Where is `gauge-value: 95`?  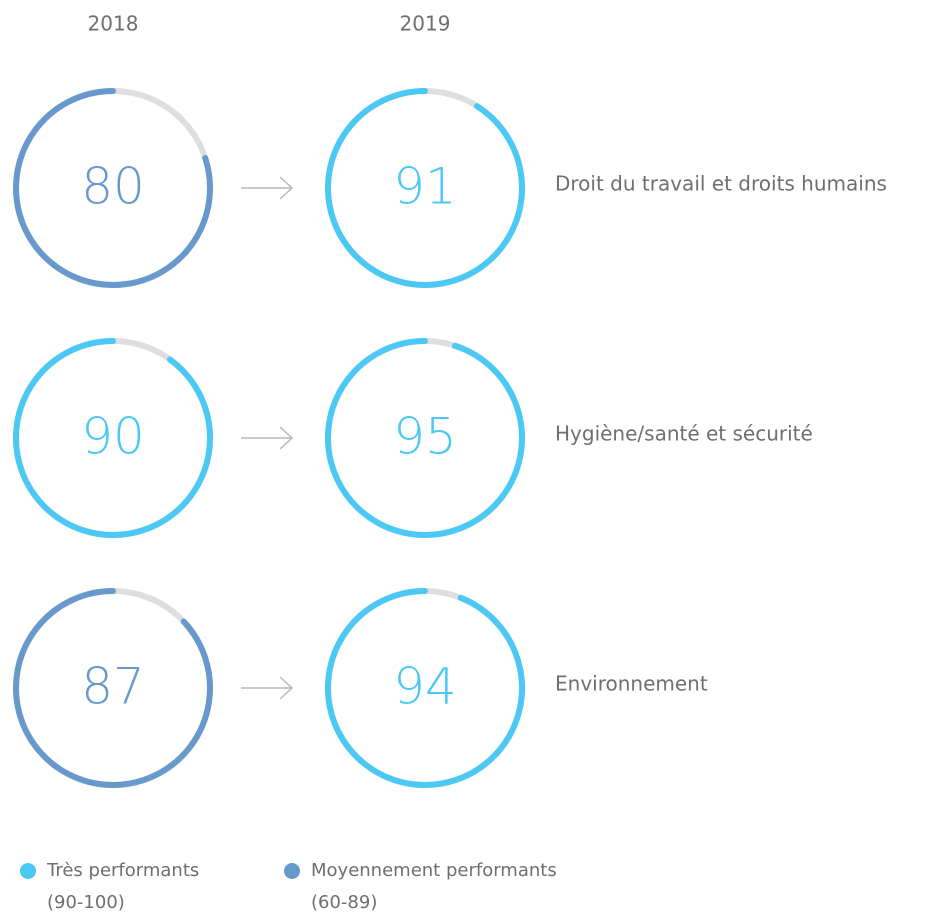 gauge-value: 95 is located at coordinates (425, 437).